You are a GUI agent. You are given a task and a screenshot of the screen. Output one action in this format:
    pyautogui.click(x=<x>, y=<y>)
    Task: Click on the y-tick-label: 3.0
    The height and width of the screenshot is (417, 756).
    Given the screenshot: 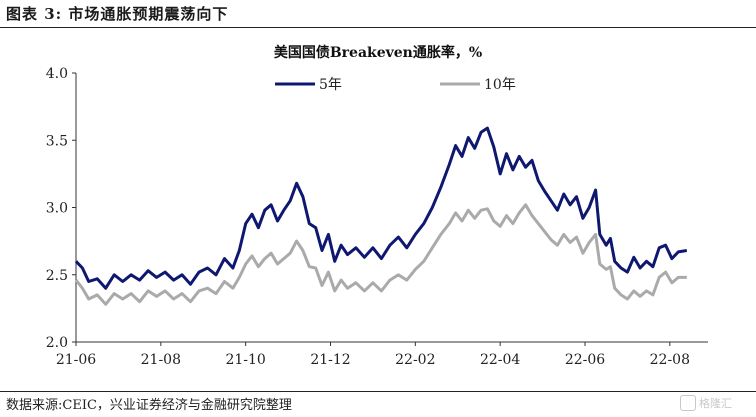 What is the action you would take?
    pyautogui.click(x=57, y=209)
    